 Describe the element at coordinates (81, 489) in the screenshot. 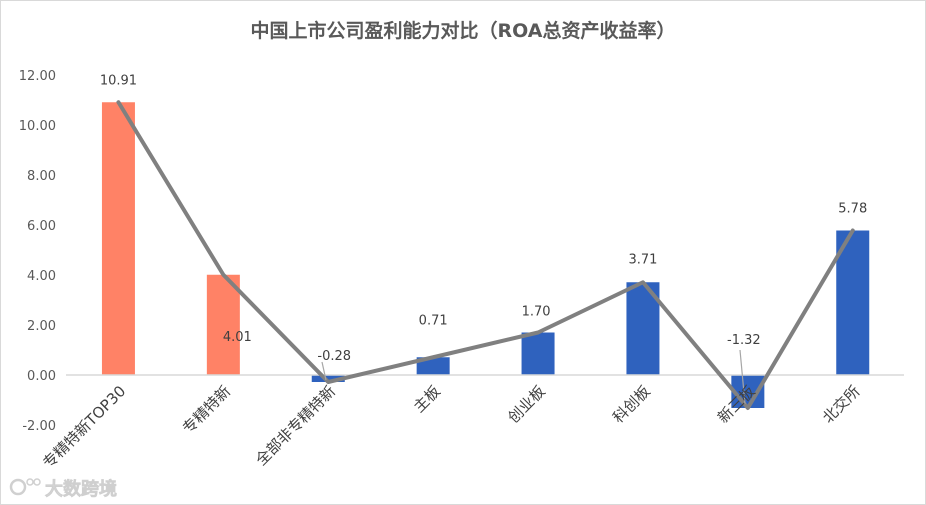

I see `watermark-text: 大数跨境` at that location.